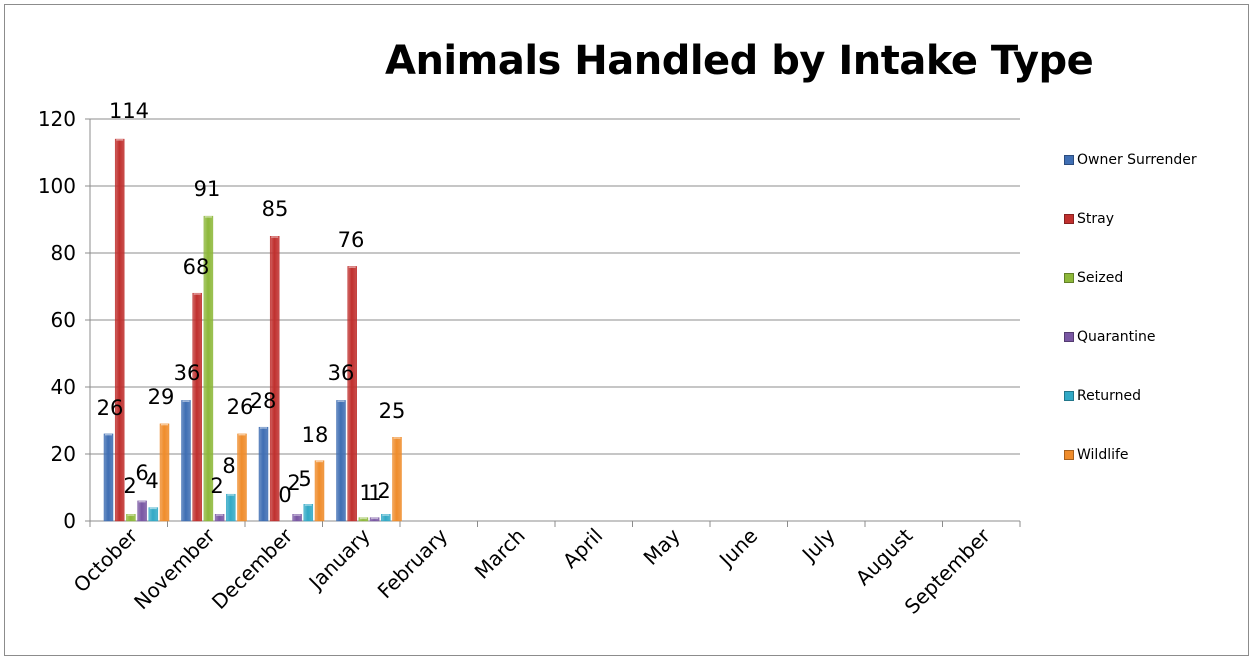 This screenshot has width=1255, height=662. Describe the element at coordinates (63, 454) in the screenshot. I see `y-tick-label: 20` at that location.